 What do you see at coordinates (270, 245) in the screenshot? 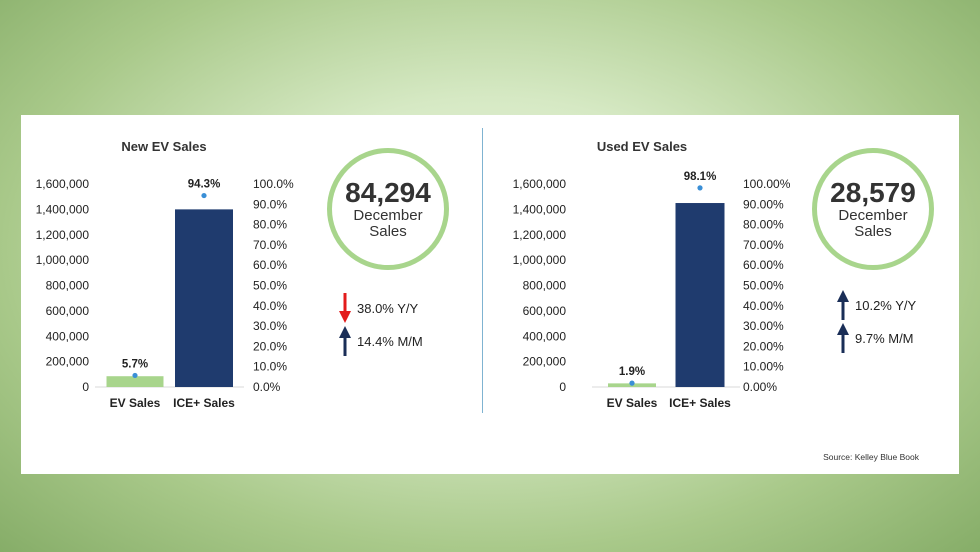
I see `y2-axis-tick-label: 70.0%` at bounding box center [270, 245].